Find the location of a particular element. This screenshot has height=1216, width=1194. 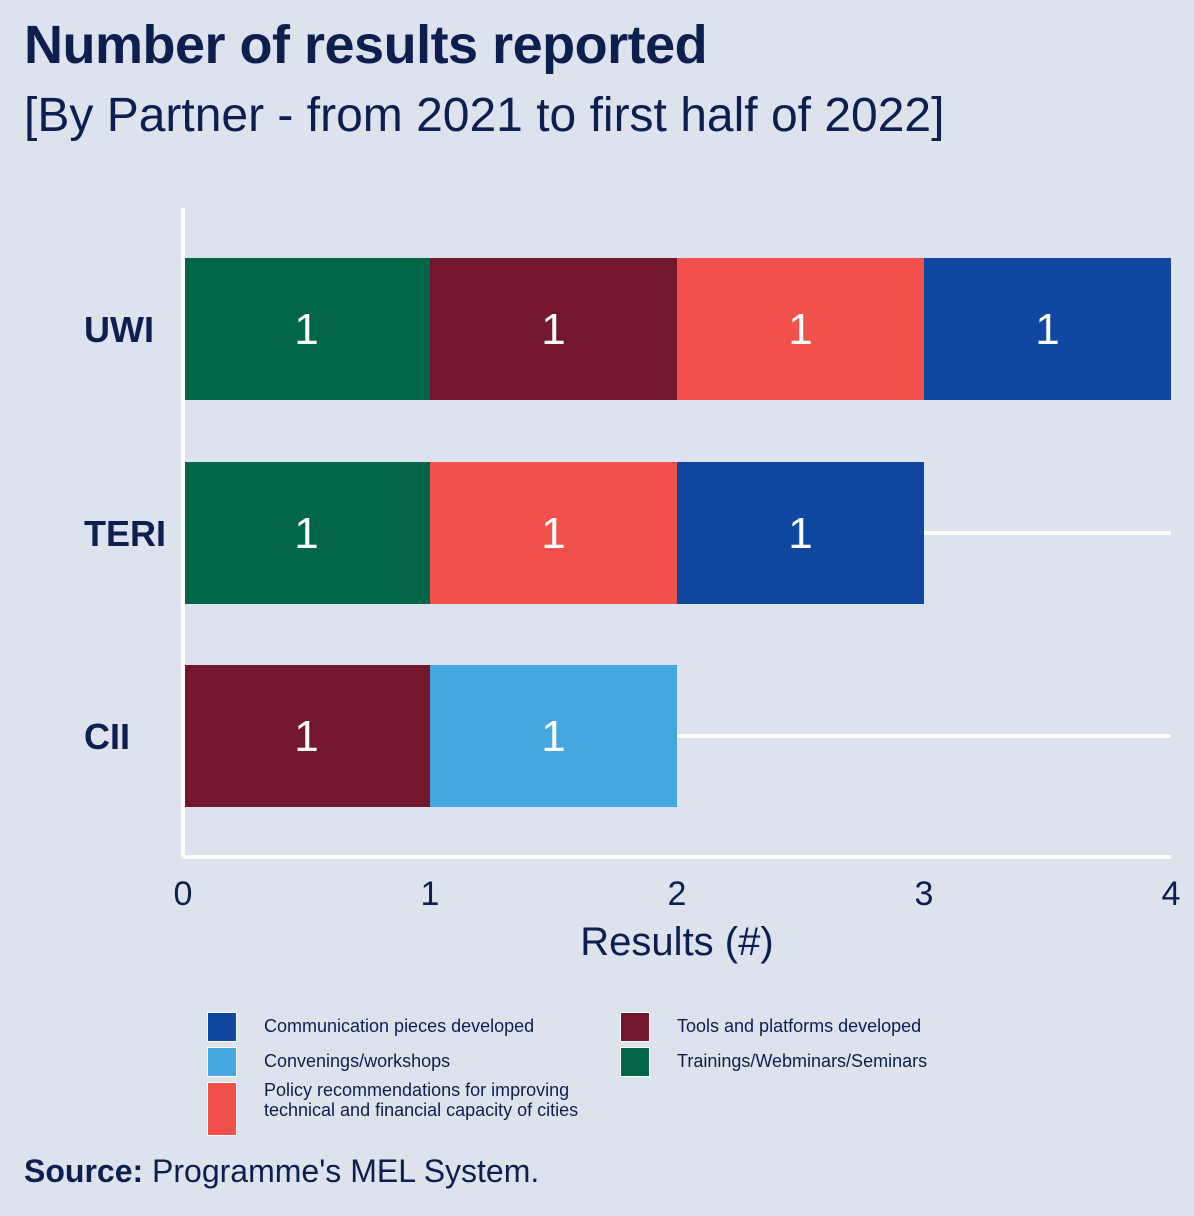

legend-label: Convenings/workshops is located at coordinates (357, 1061).